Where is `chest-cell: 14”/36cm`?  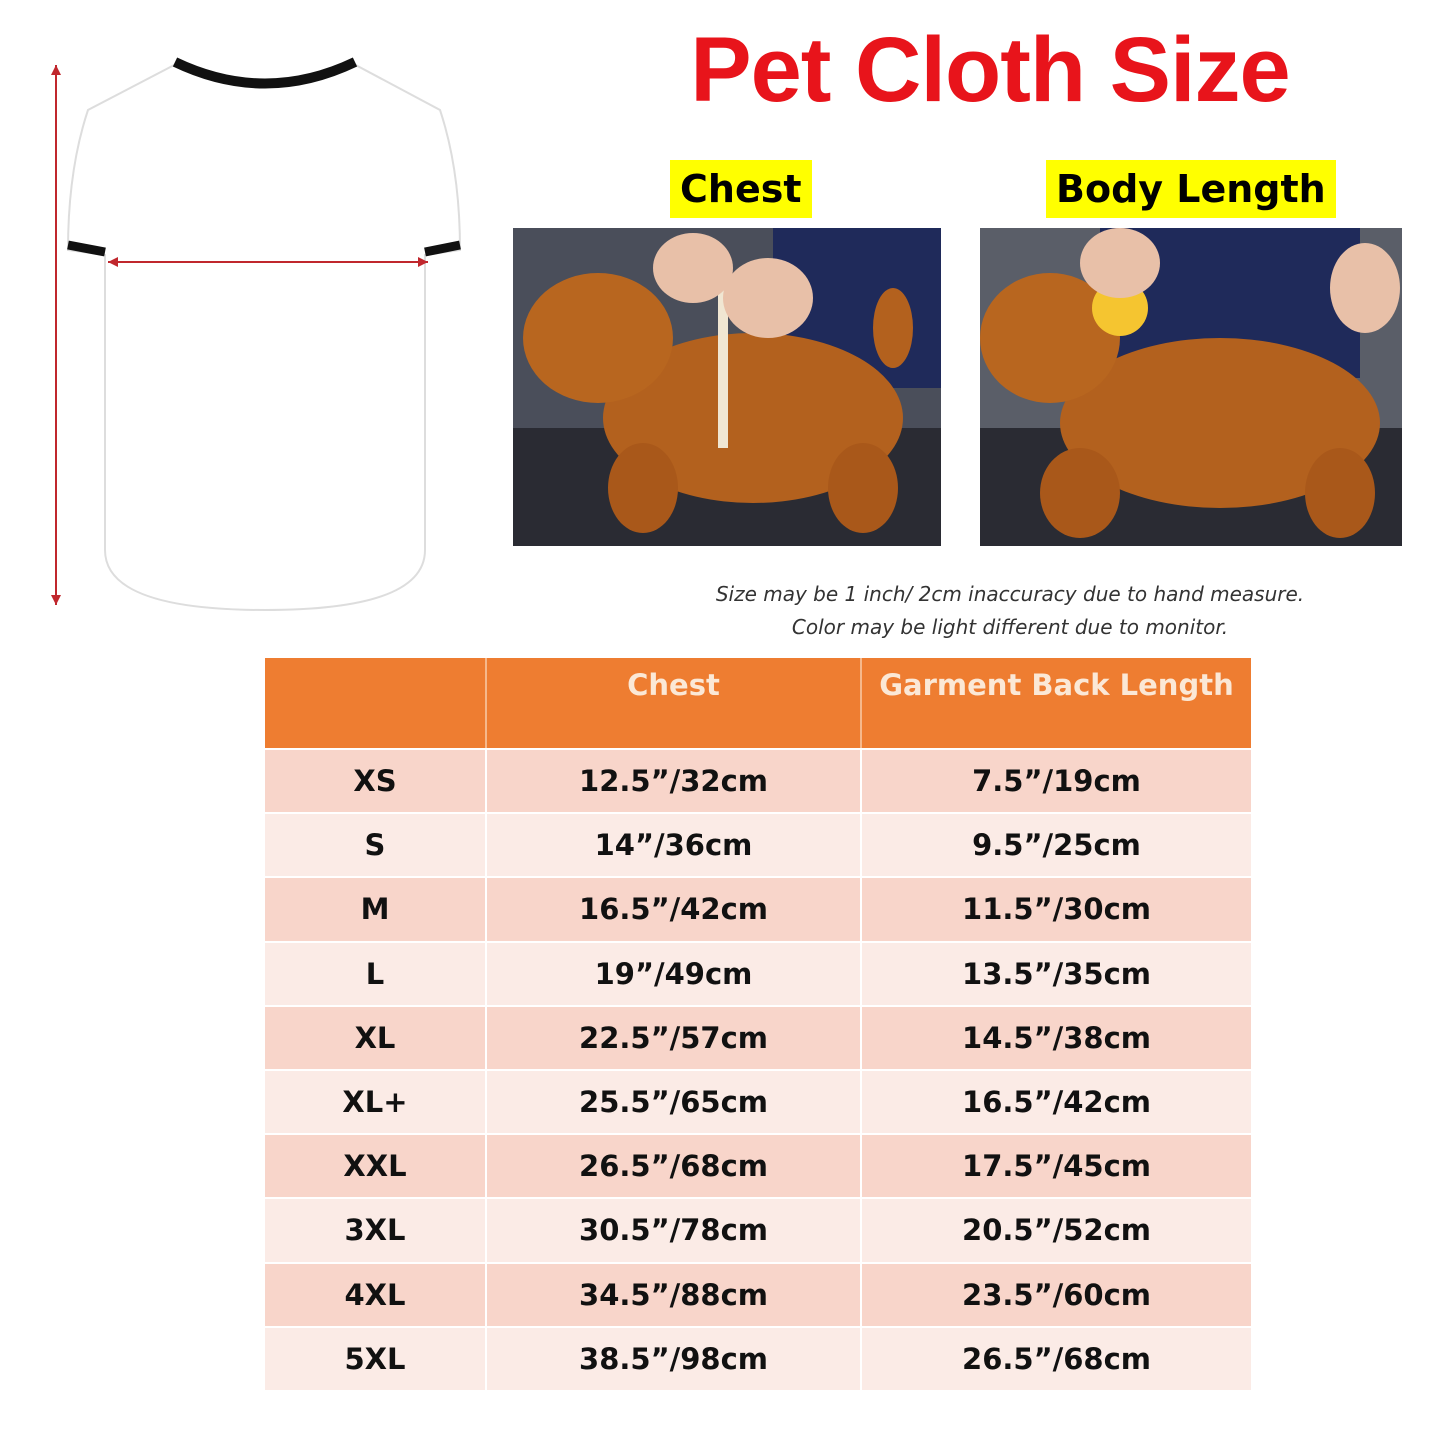
chest-cell: 14”/36cm is located at coordinates (674, 845).